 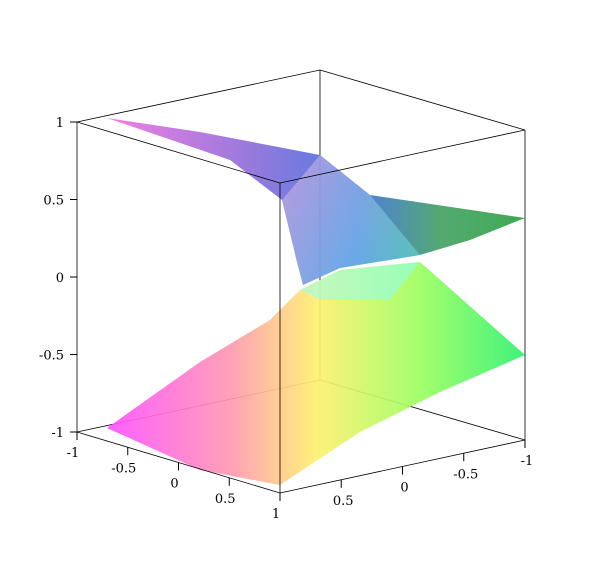 I want to click on z-tick-label: -1, so click(x=57, y=433).